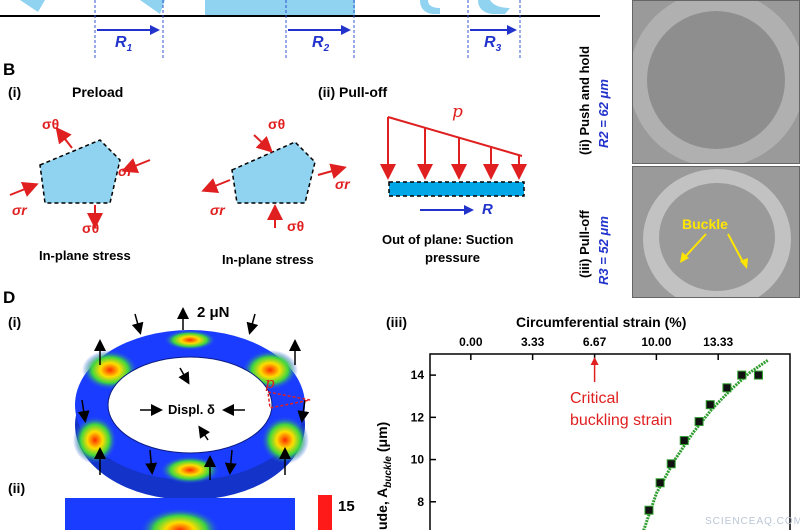 The height and width of the screenshot is (530, 800). I want to click on top-tick-label-1: 3.33, so click(533, 342).